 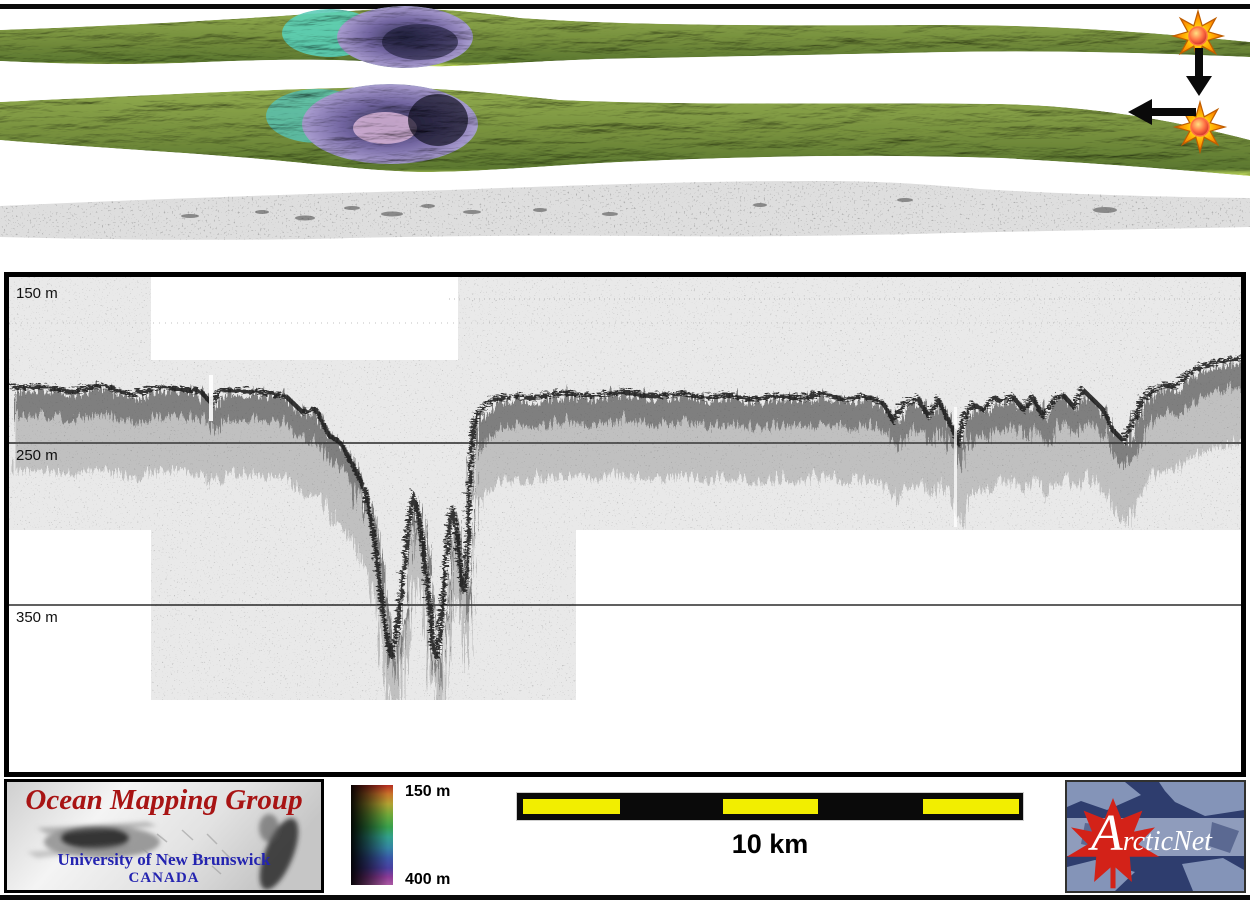 What do you see at coordinates (37, 617) in the screenshot?
I see `depth-label-350: 350 m` at bounding box center [37, 617].